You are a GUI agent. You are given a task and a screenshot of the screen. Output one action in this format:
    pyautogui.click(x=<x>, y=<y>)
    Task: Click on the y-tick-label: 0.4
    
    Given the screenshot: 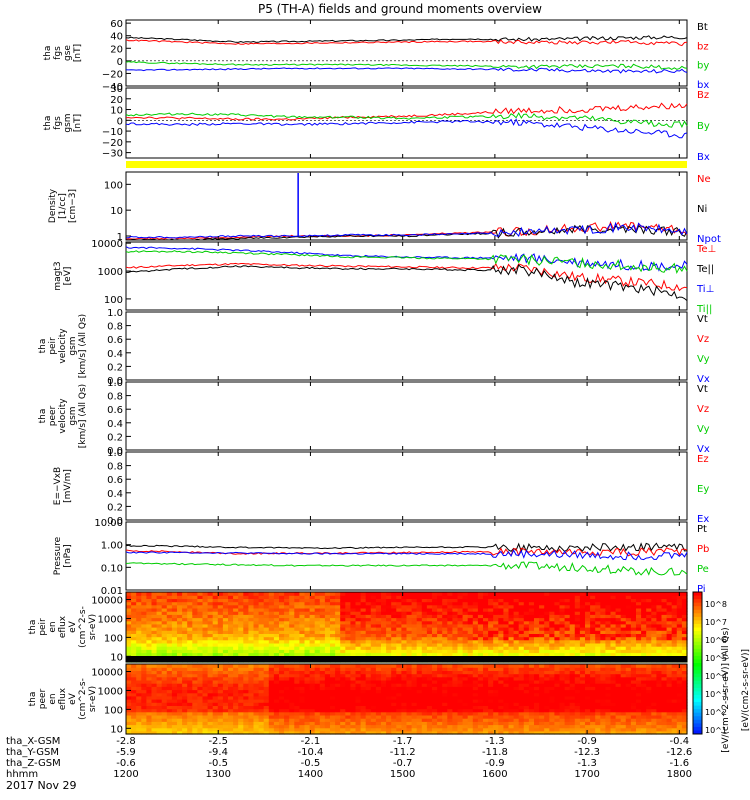 What is the action you would take?
    pyautogui.click(x=115, y=354)
    